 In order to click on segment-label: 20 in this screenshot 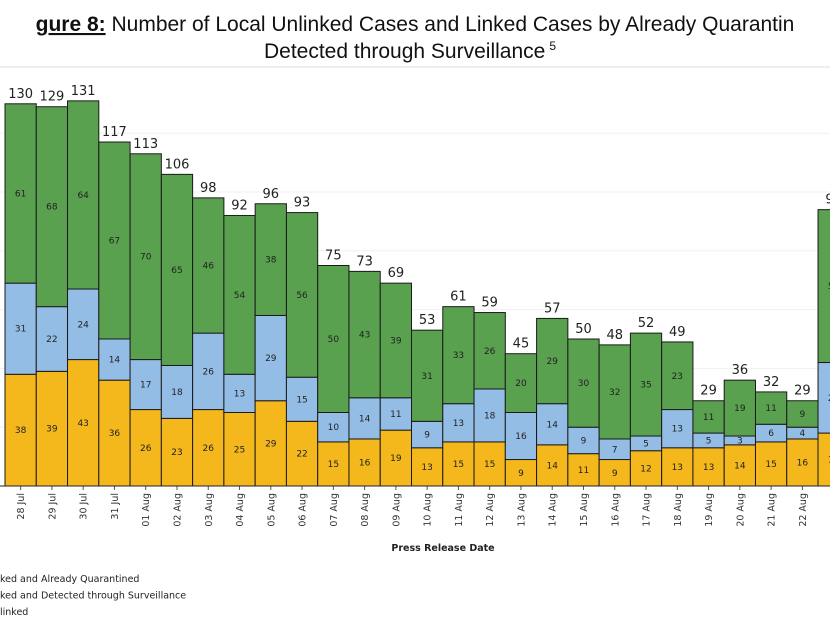, I will do `click(521, 384)`.